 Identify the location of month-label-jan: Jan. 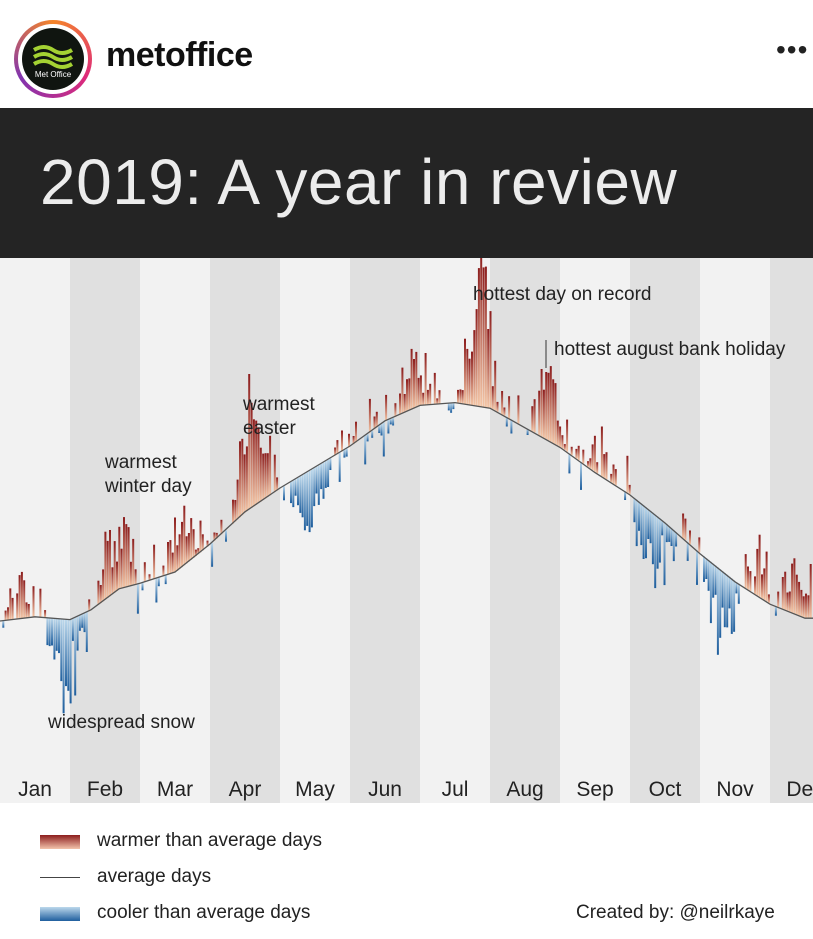
(35, 789).